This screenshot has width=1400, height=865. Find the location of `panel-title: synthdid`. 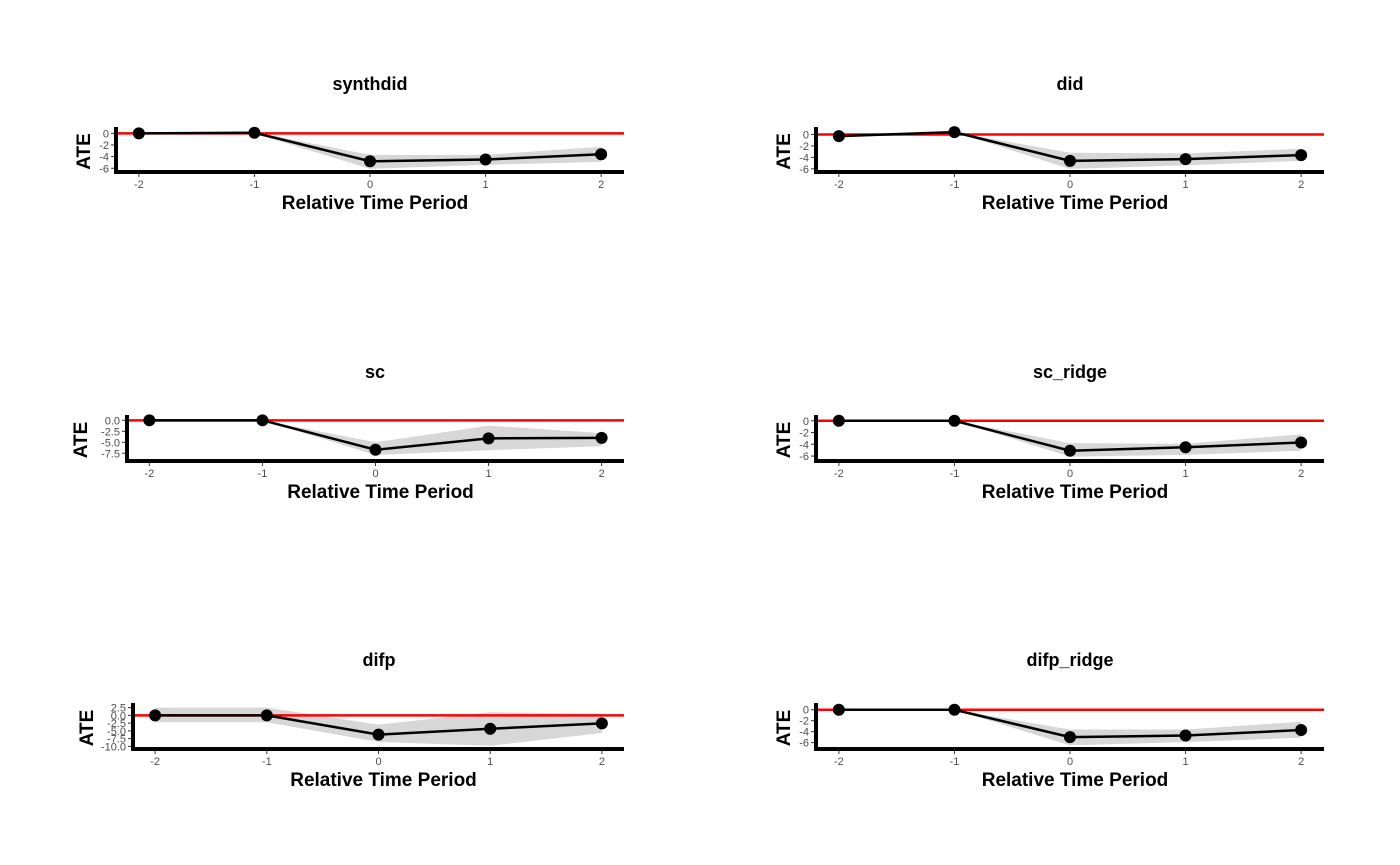

panel-title: synthdid is located at coordinates (370, 84).